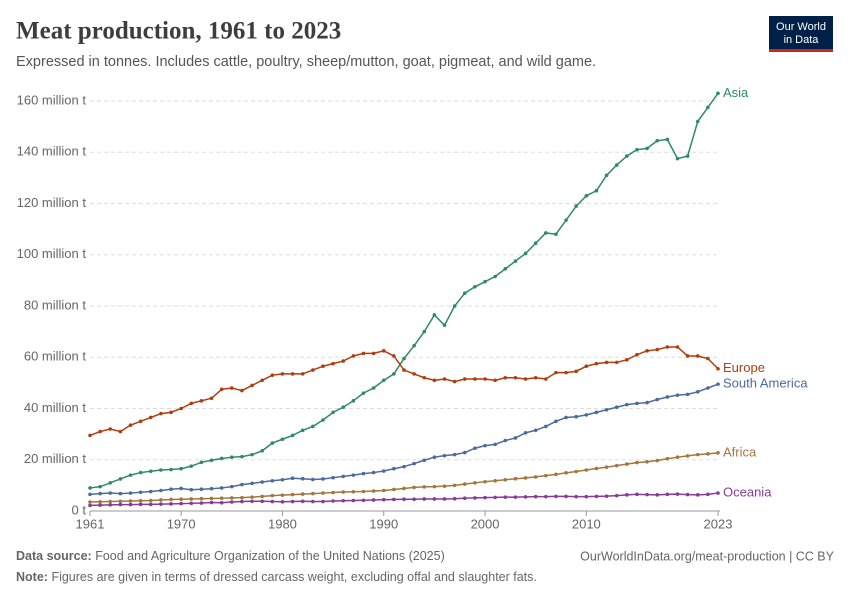  What do you see at coordinates (404, 439) in the screenshot?
I see `series-line` at bounding box center [404, 439].